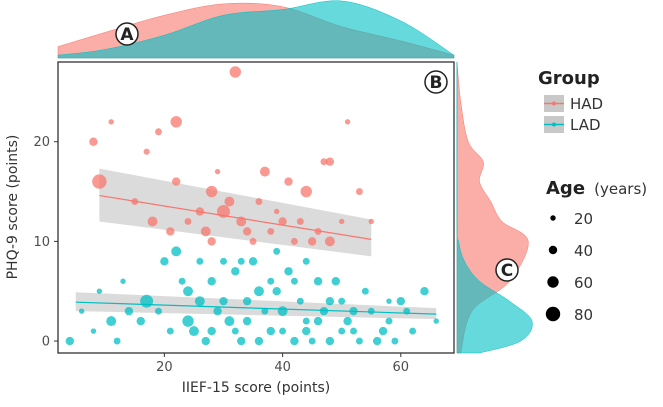 The image size is (663, 407). I want to click on y-tick-label: 10, so click(41, 242).